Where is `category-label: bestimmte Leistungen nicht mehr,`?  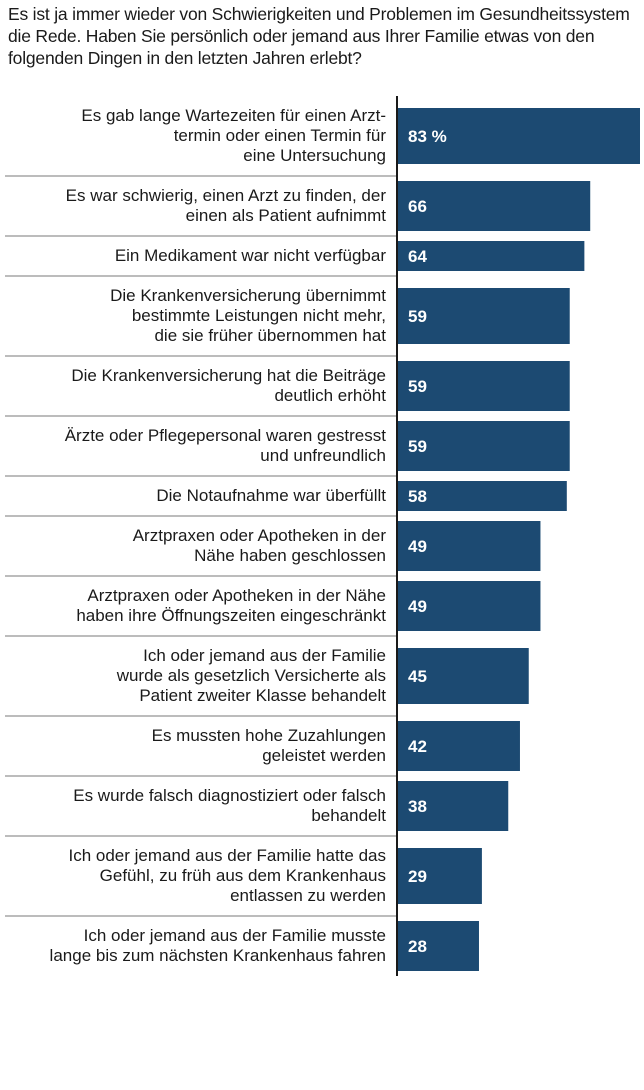
category-label: bestimmte Leistungen nicht mehr, is located at coordinates (259, 315).